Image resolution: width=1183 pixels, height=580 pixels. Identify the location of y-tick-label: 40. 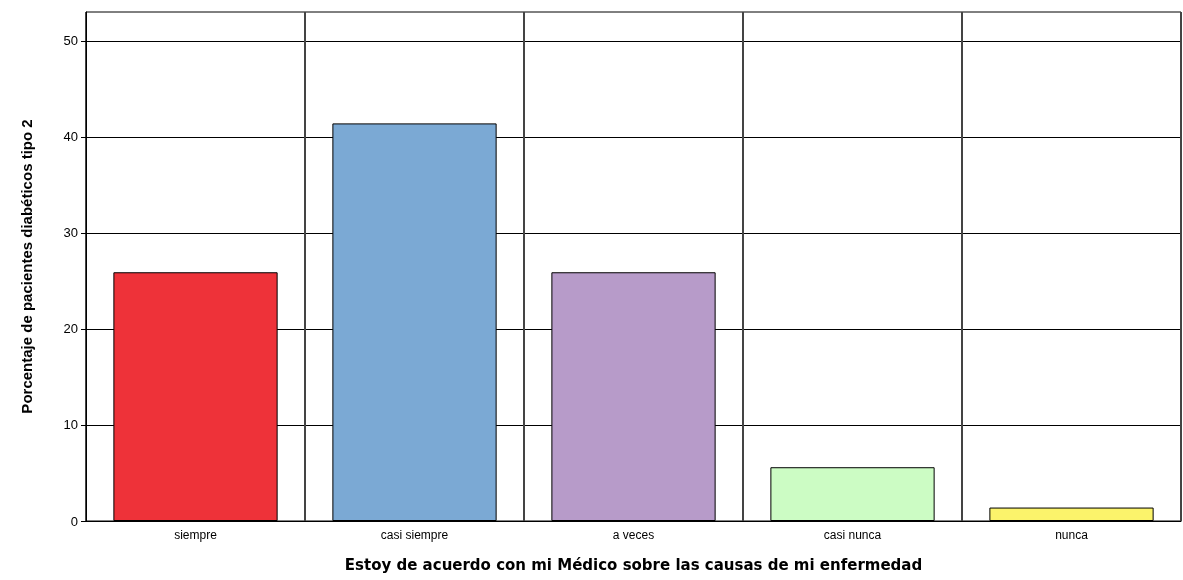
(70, 137).